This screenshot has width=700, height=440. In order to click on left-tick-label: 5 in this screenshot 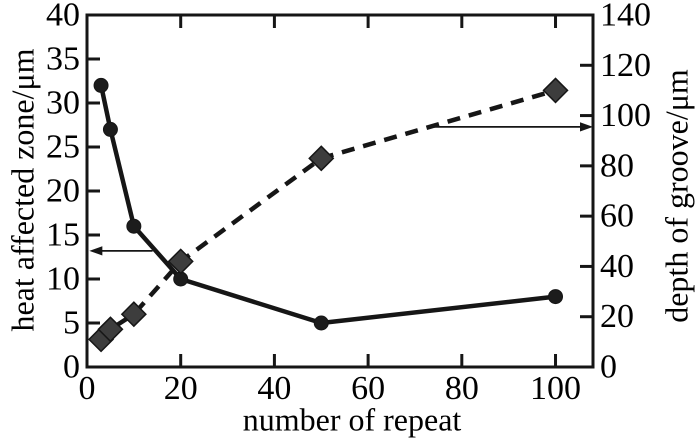, I will do `click(71, 323)`.